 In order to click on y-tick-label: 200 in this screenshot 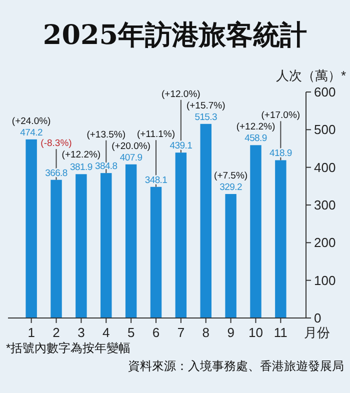, I will do `click(325, 242)`.